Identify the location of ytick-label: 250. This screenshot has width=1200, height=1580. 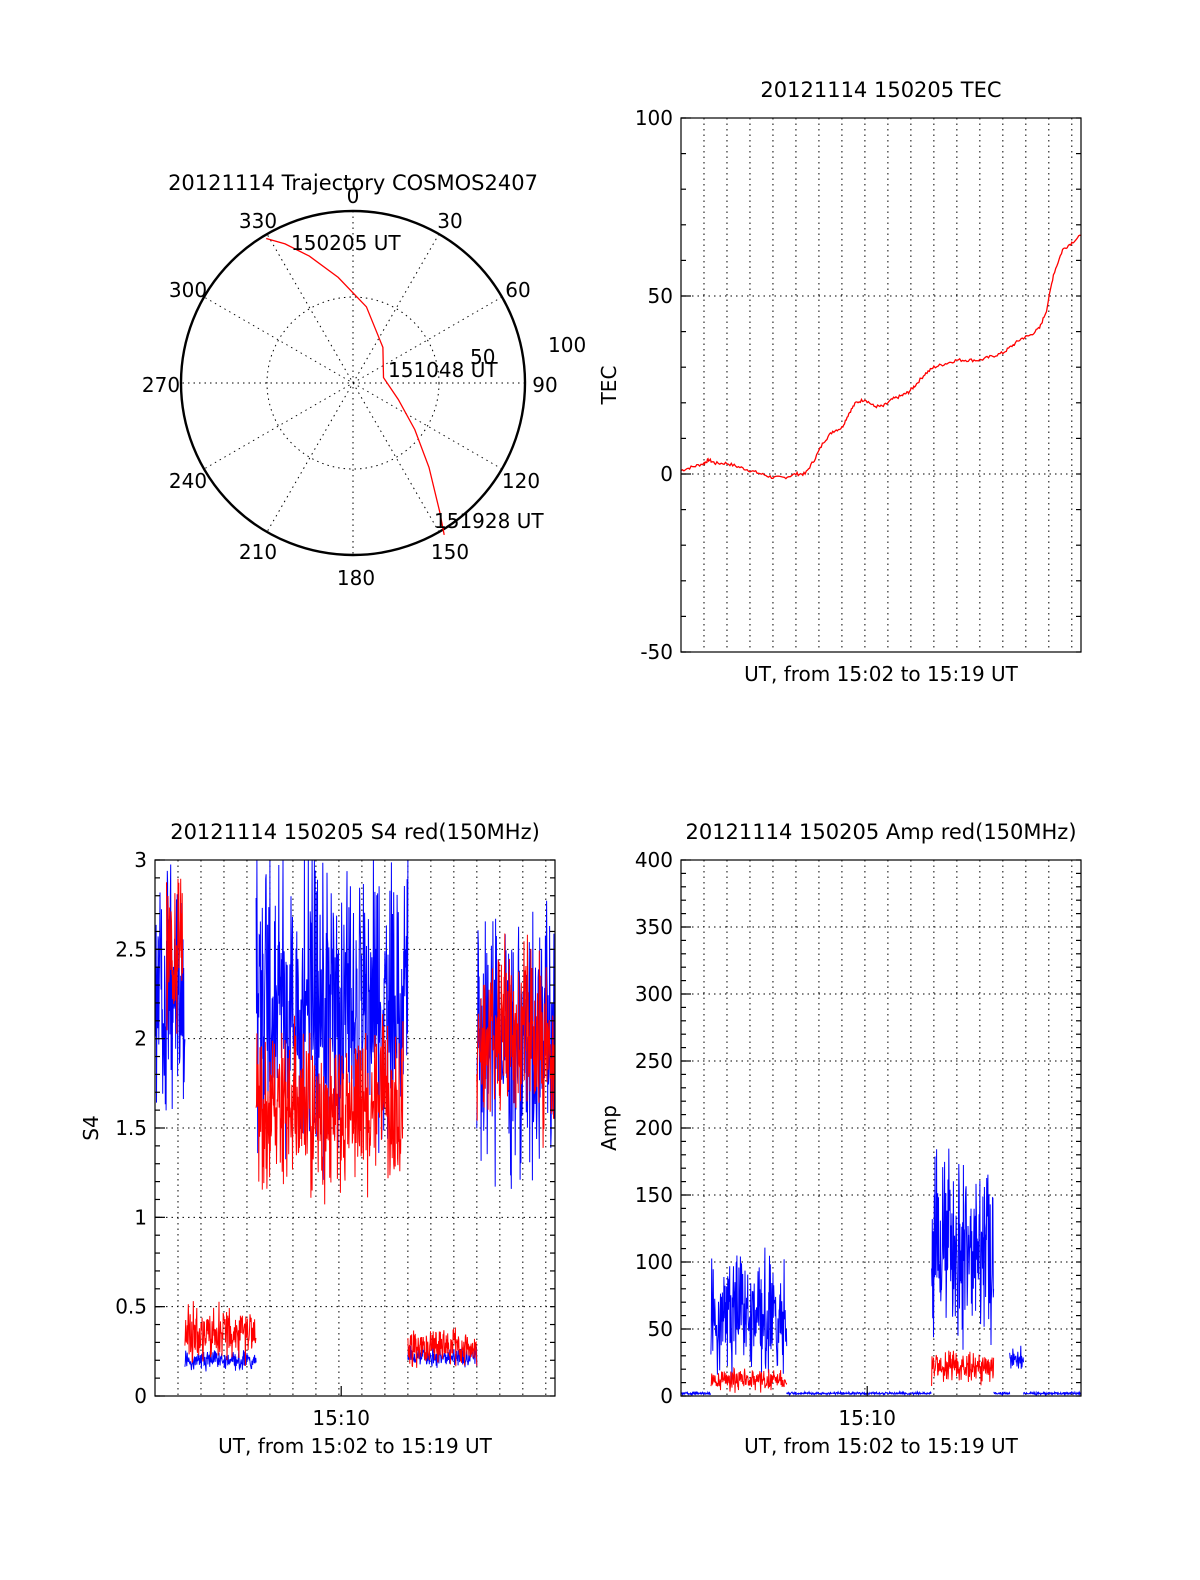
(654, 1061).